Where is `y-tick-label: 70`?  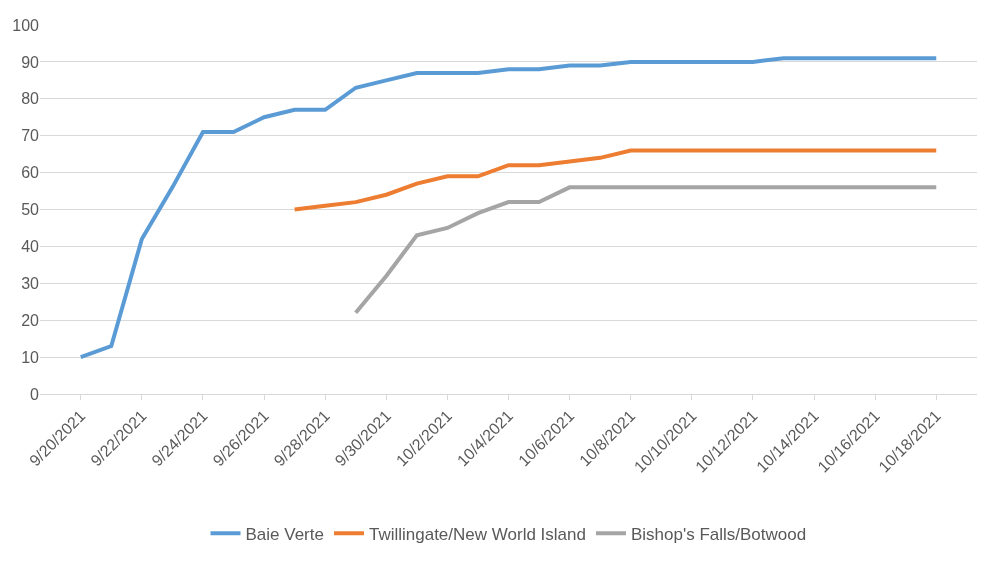
y-tick-label: 70 is located at coordinates (30, 136).